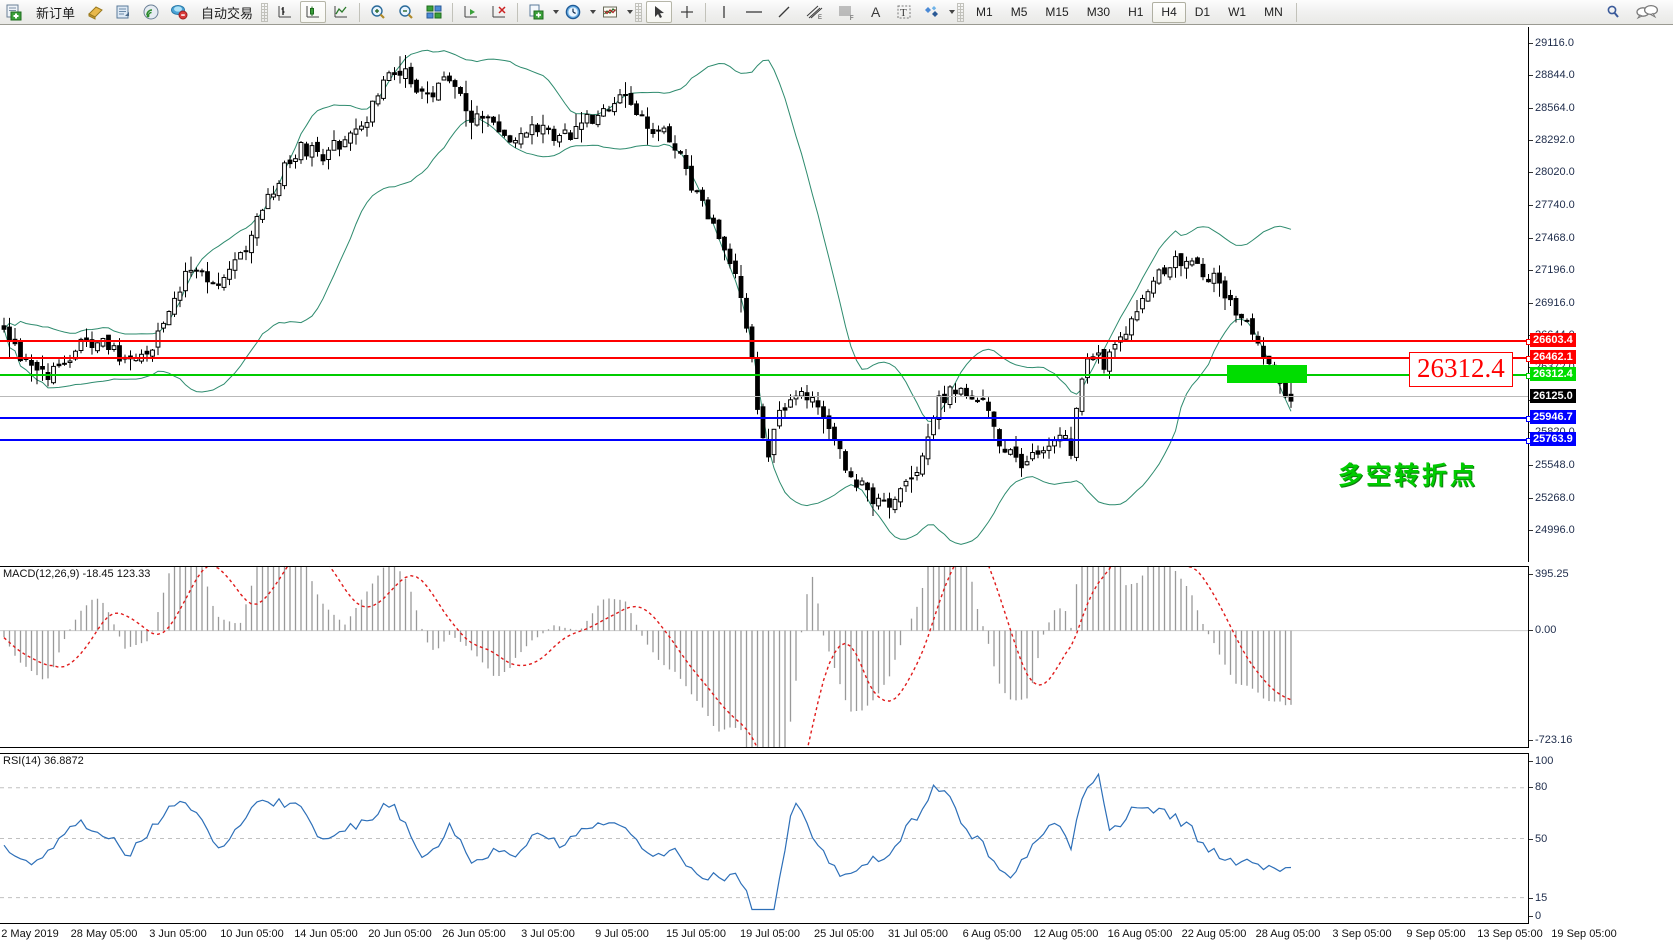 The width and height of the screenshot is (1673, 946). I want to click on chart-shift-icon, so click(471, 12).